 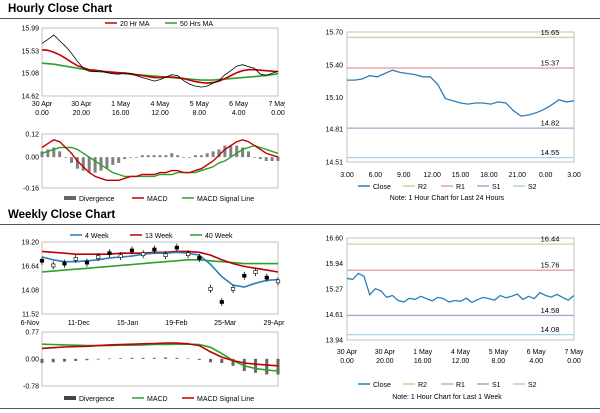 I want to click on ma4-line, so click(x=160, y=269).